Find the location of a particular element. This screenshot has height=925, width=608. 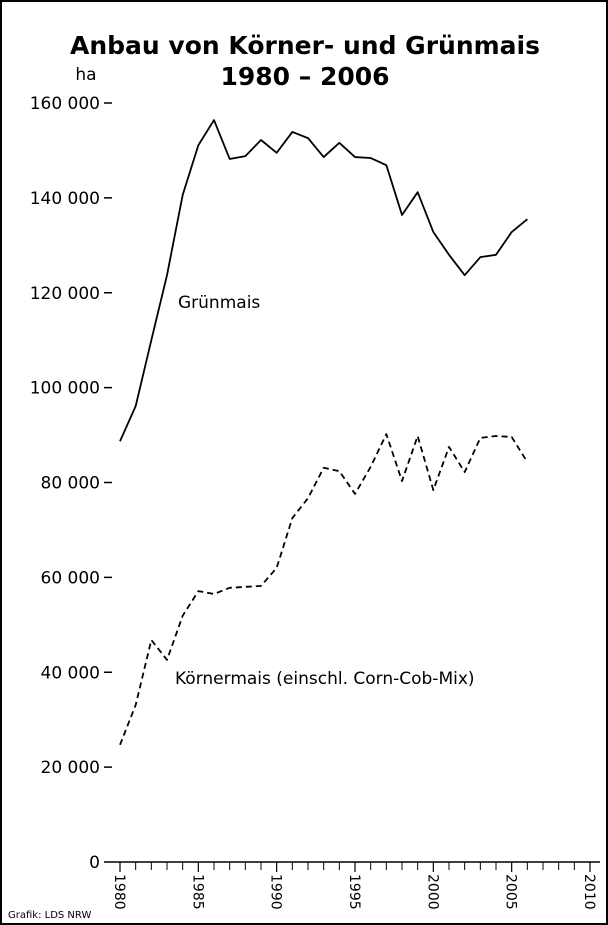

series-label: Grünmais is located at coordinates (219, 303).